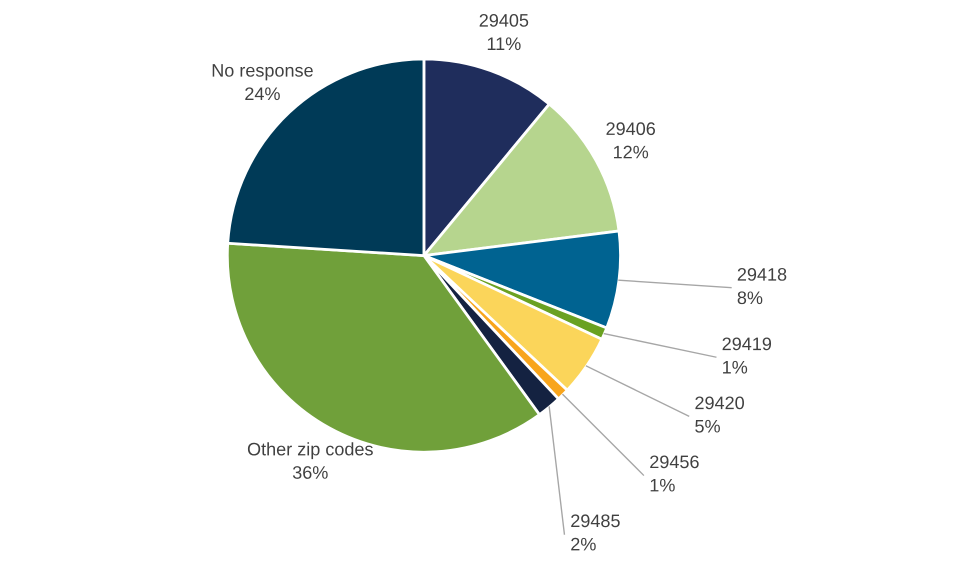  Describe the element at coordinates (504, 43) in the screenshot. I see `data-label: 11%` at that location.